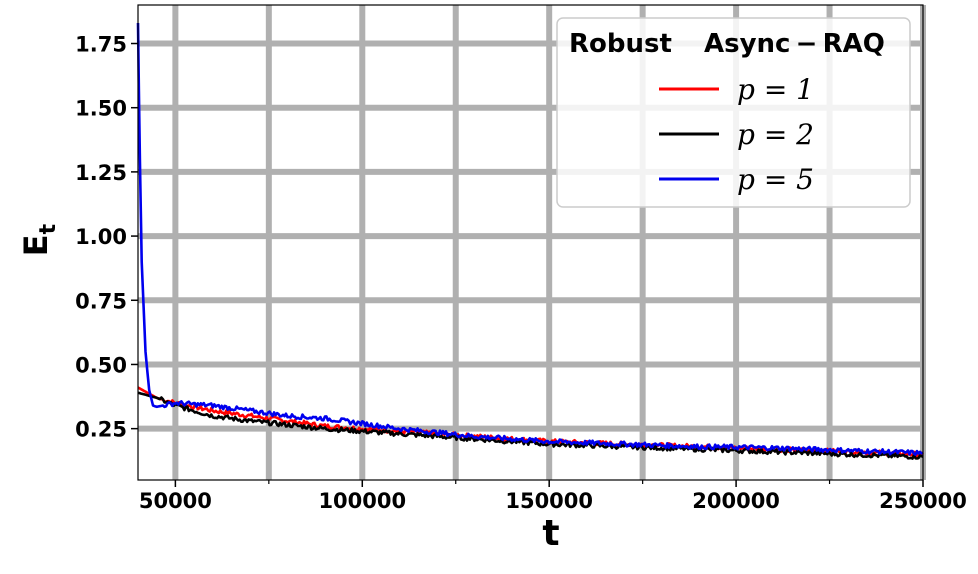 This screenshot has width=978, height=574. What do you see at coordinates (775, 179) in the screenshot?
I see `legend-label-3: p = 5` at bounding box center [775, 179].